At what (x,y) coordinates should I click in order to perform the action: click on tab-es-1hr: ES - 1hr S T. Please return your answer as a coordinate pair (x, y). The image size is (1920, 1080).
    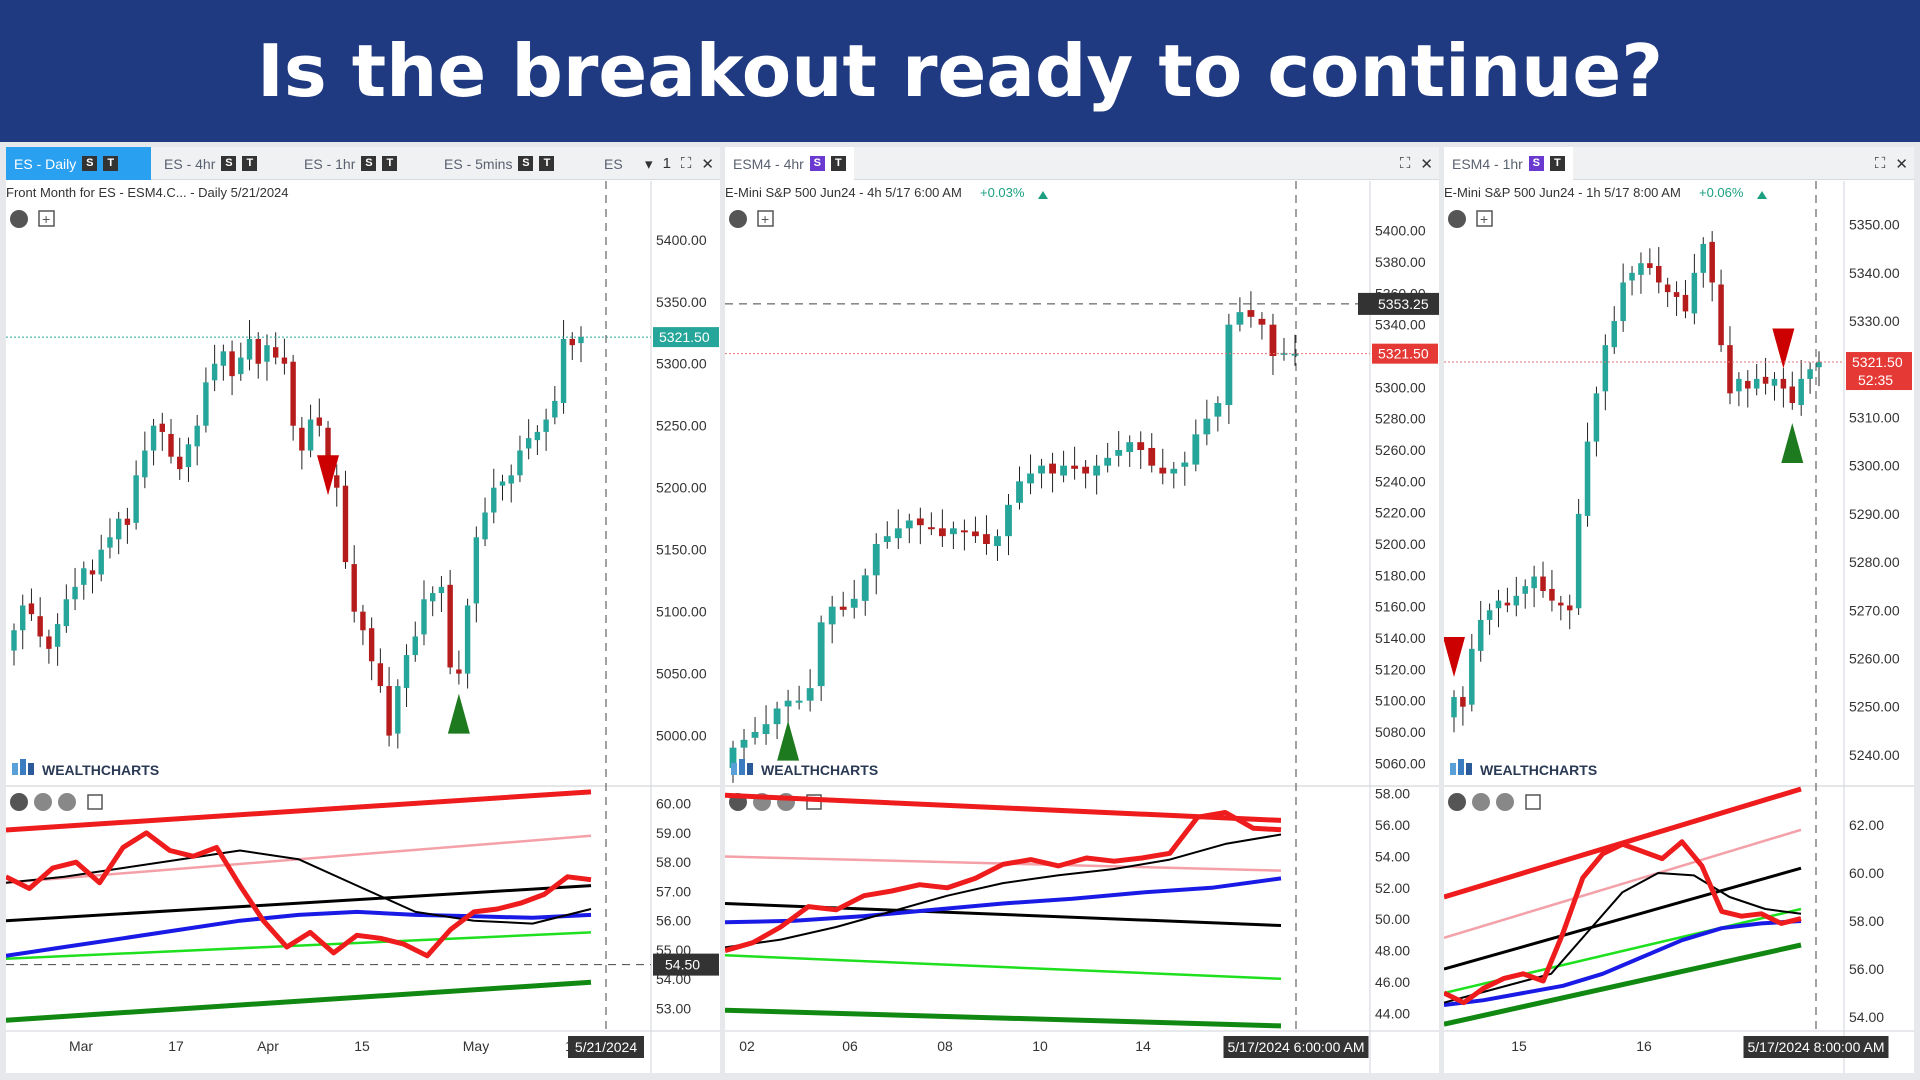
    Looking at the image, I should click on (350, 163).